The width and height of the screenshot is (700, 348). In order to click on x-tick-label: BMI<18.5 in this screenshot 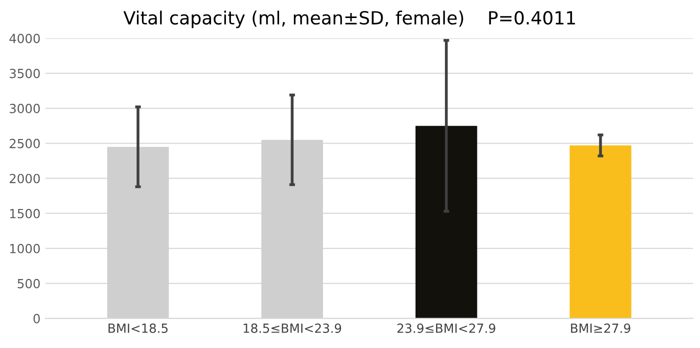, I will do `click(138, 328)`.